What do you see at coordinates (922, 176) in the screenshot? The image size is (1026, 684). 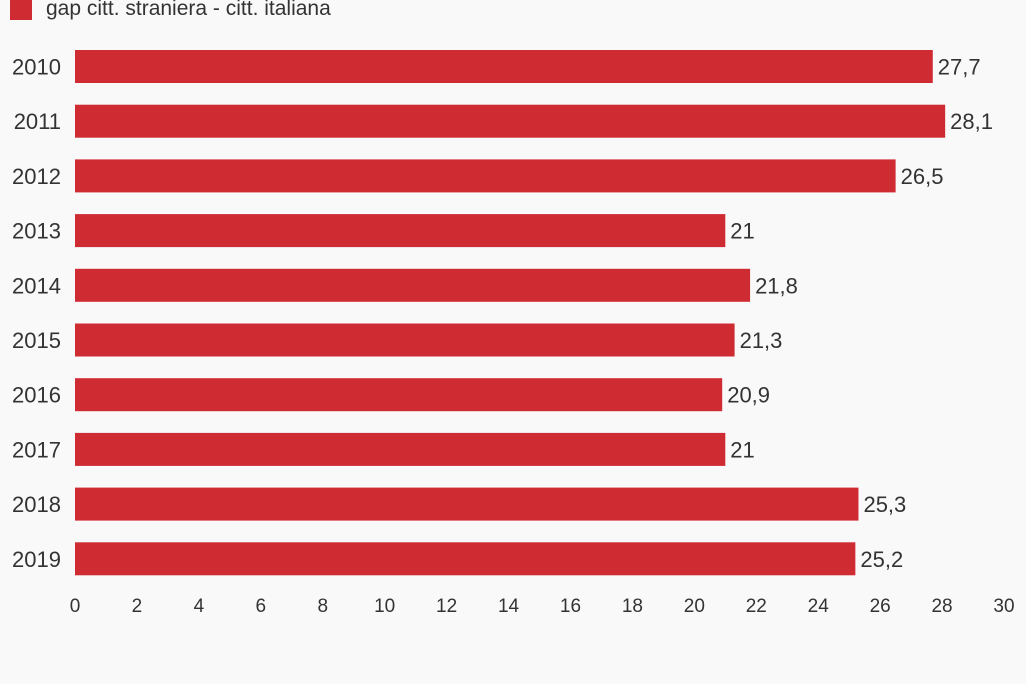 I see `value-label: 26,5` at bounding box center [922, 176].